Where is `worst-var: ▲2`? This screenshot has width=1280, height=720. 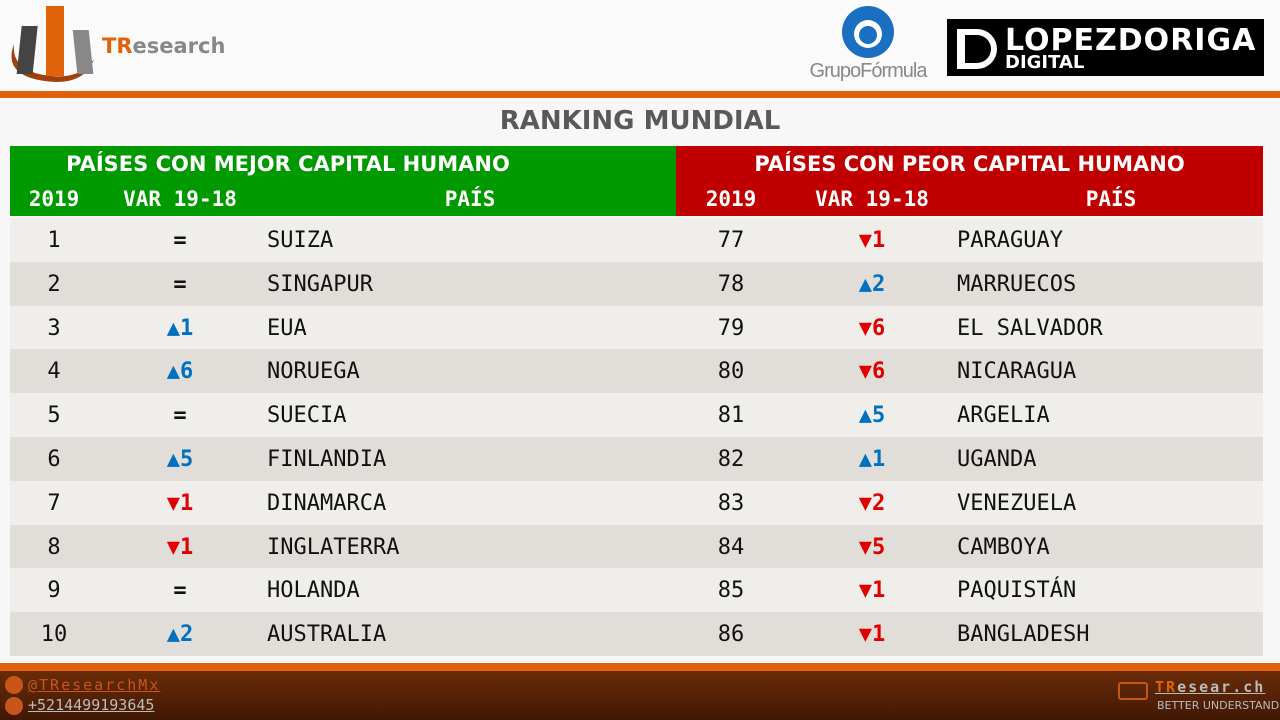
worst-var: ▲2 is located at coordinates (872, 284).